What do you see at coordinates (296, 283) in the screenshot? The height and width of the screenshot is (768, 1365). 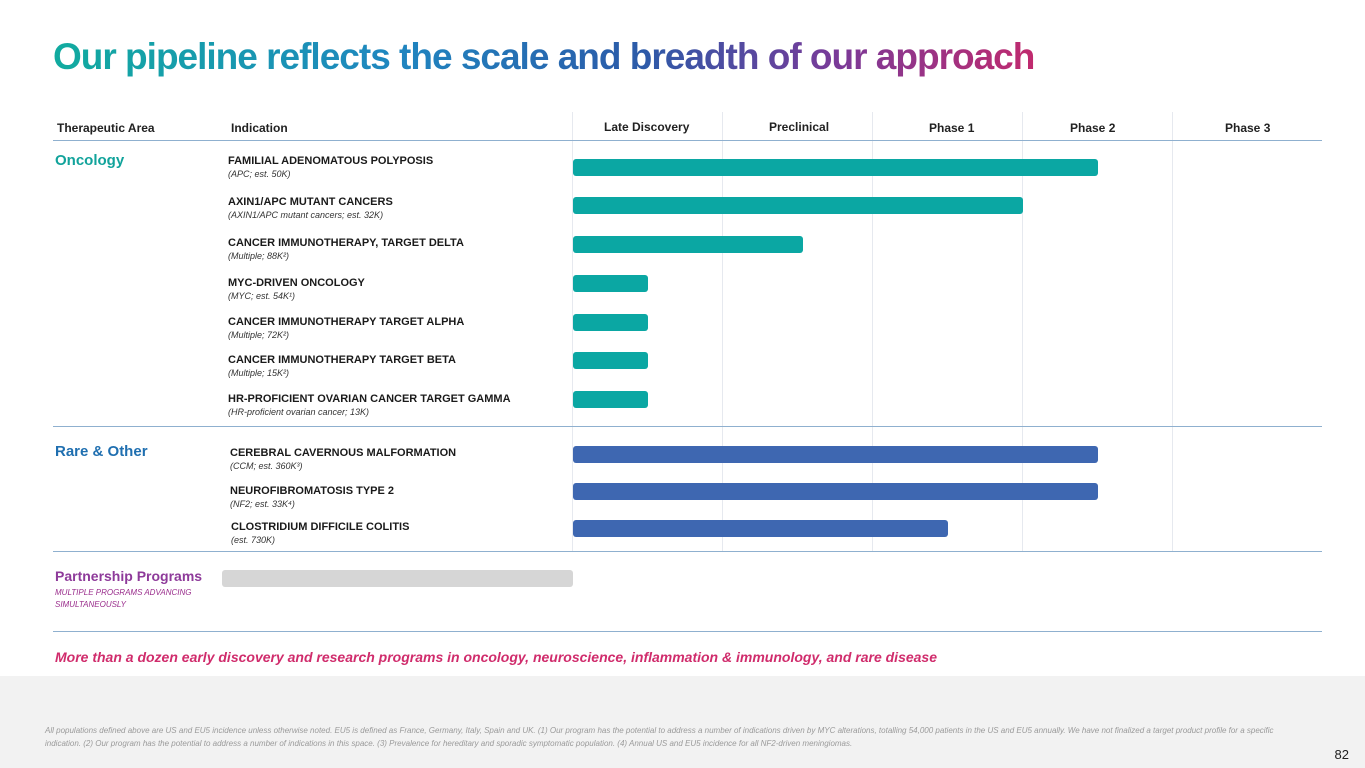 I see `indication-name: MYC-DRIVEN ONCOLOGY` at bounding box center [296, 283].